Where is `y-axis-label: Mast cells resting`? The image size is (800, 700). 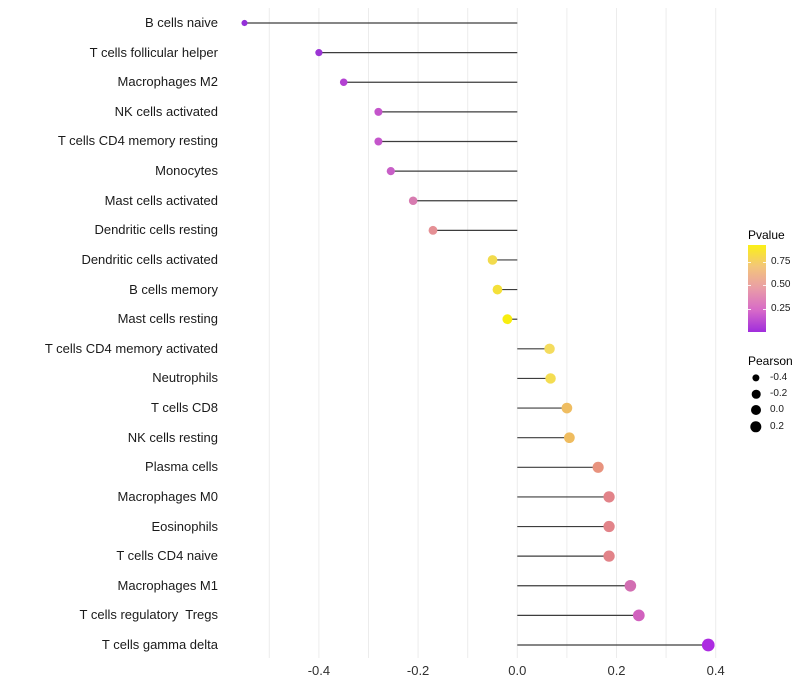
y-axis-label: Mast cells resting is located at coordinates (167, 319).